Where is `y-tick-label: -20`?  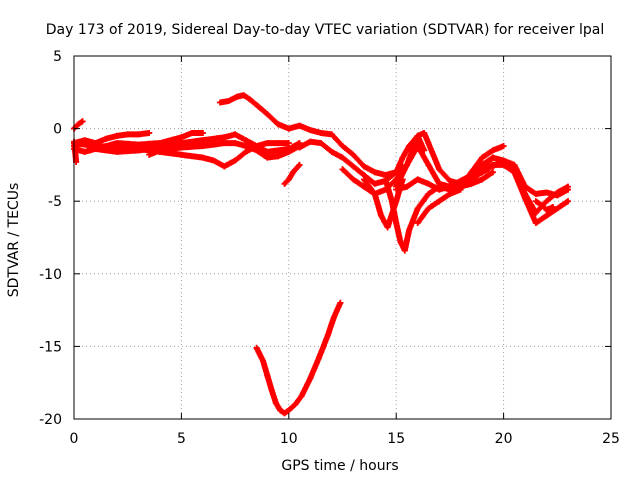 y-tick-label: -20 is located at coordinates (50, 420).